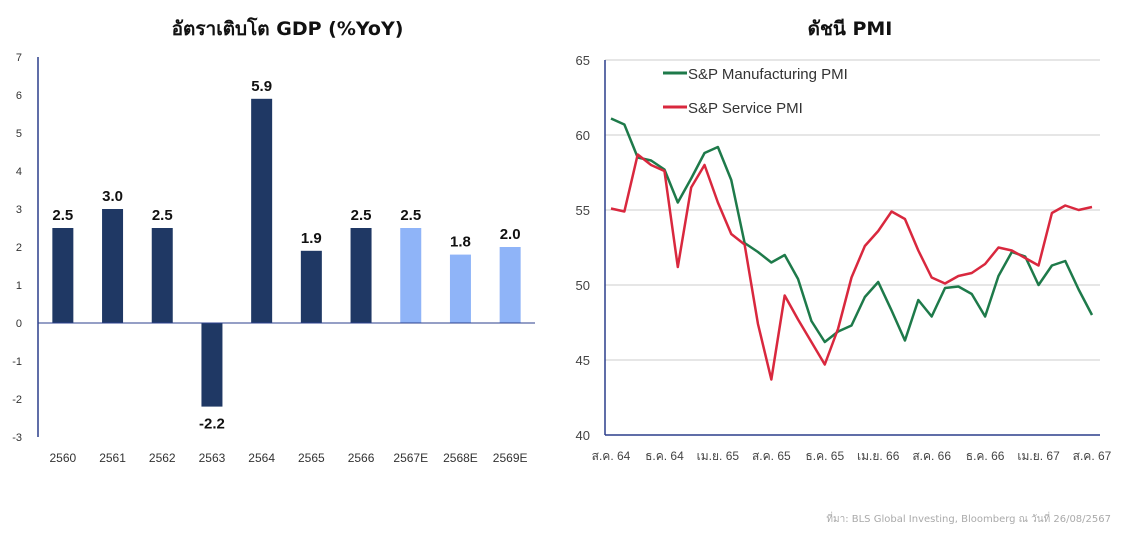  Describe the element at coordinates (287, 29) in the screenshot. I see `gdp-chart-title: อัตราเติบโต GDP (%YoY)` at that location.